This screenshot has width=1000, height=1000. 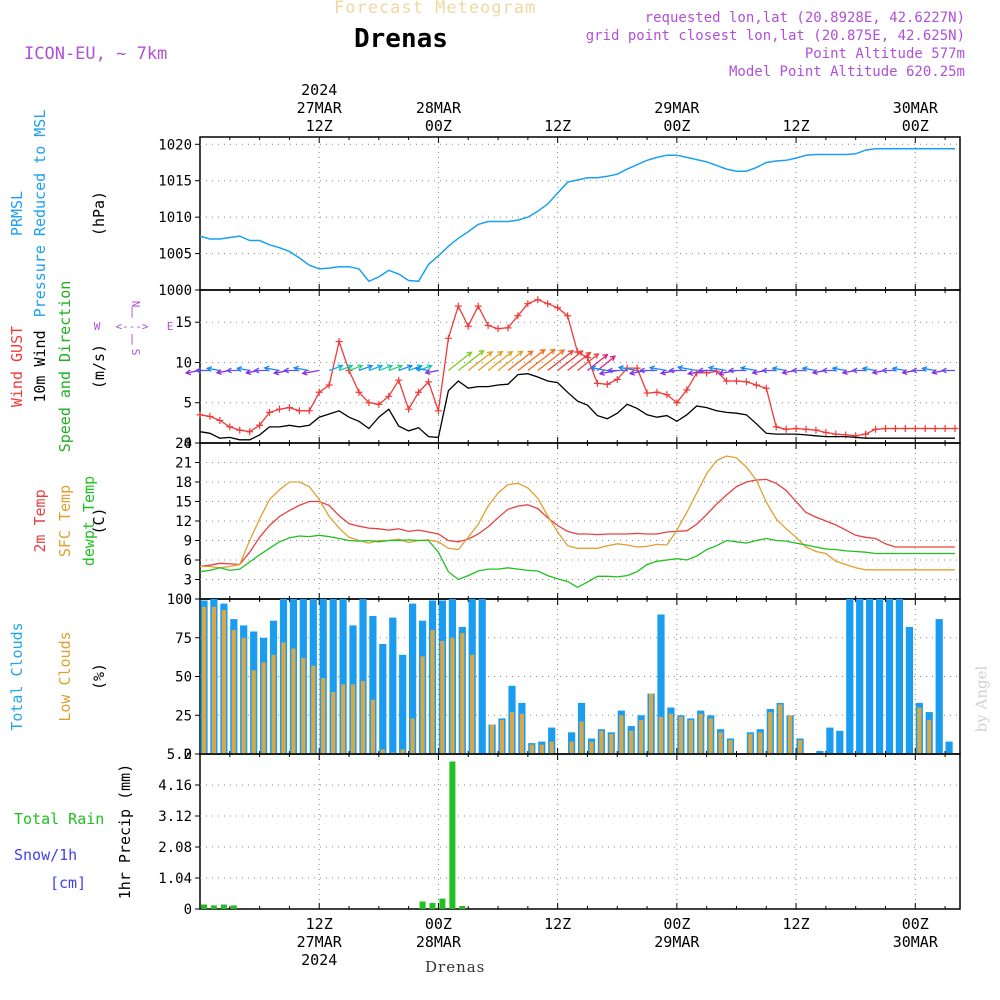 I want to click on y-tick-label: 1015, so click(x=175, y=182).